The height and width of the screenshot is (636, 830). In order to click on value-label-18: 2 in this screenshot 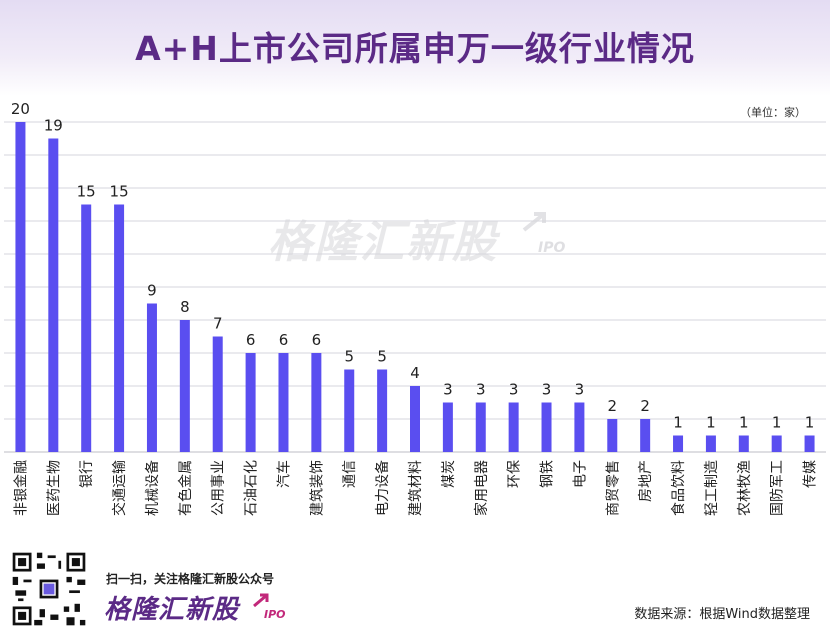, I will do `click(613, 406)`.